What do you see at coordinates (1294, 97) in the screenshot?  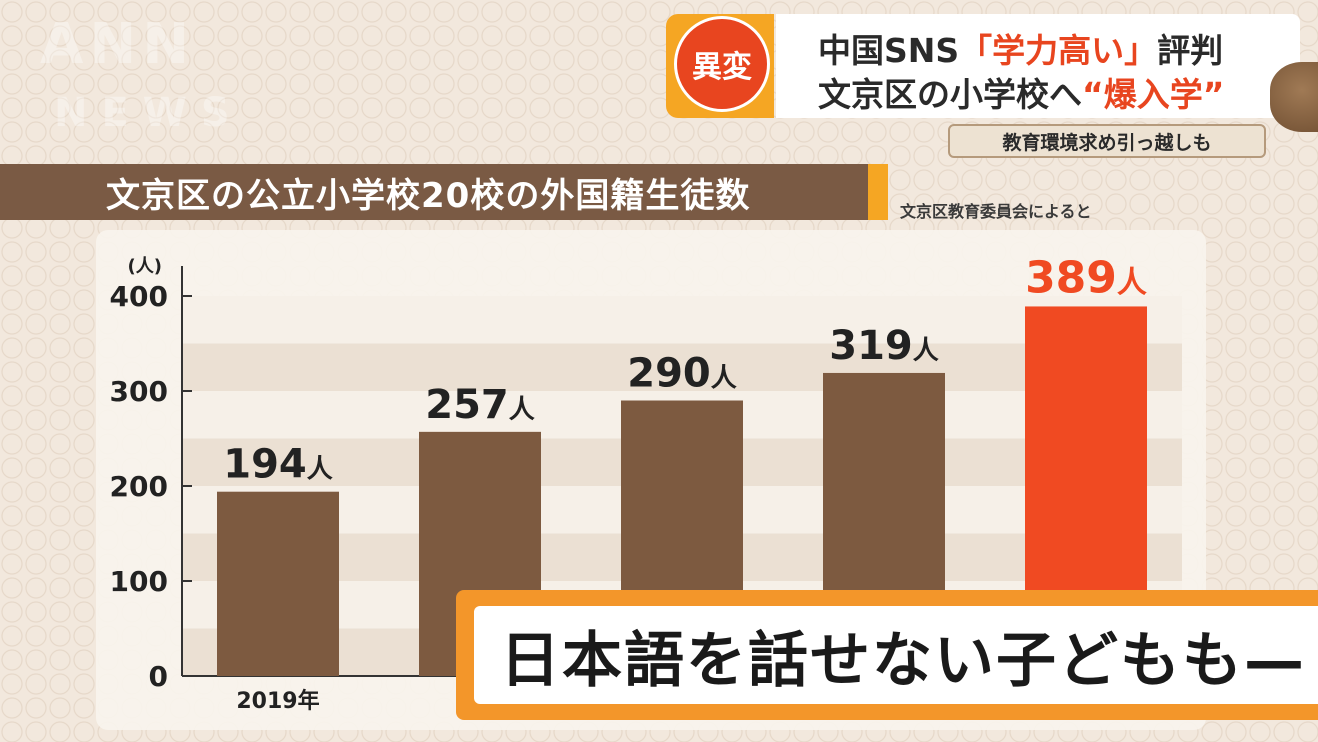 I see `decorative-wood-object` at bounding box center [1294, 97].